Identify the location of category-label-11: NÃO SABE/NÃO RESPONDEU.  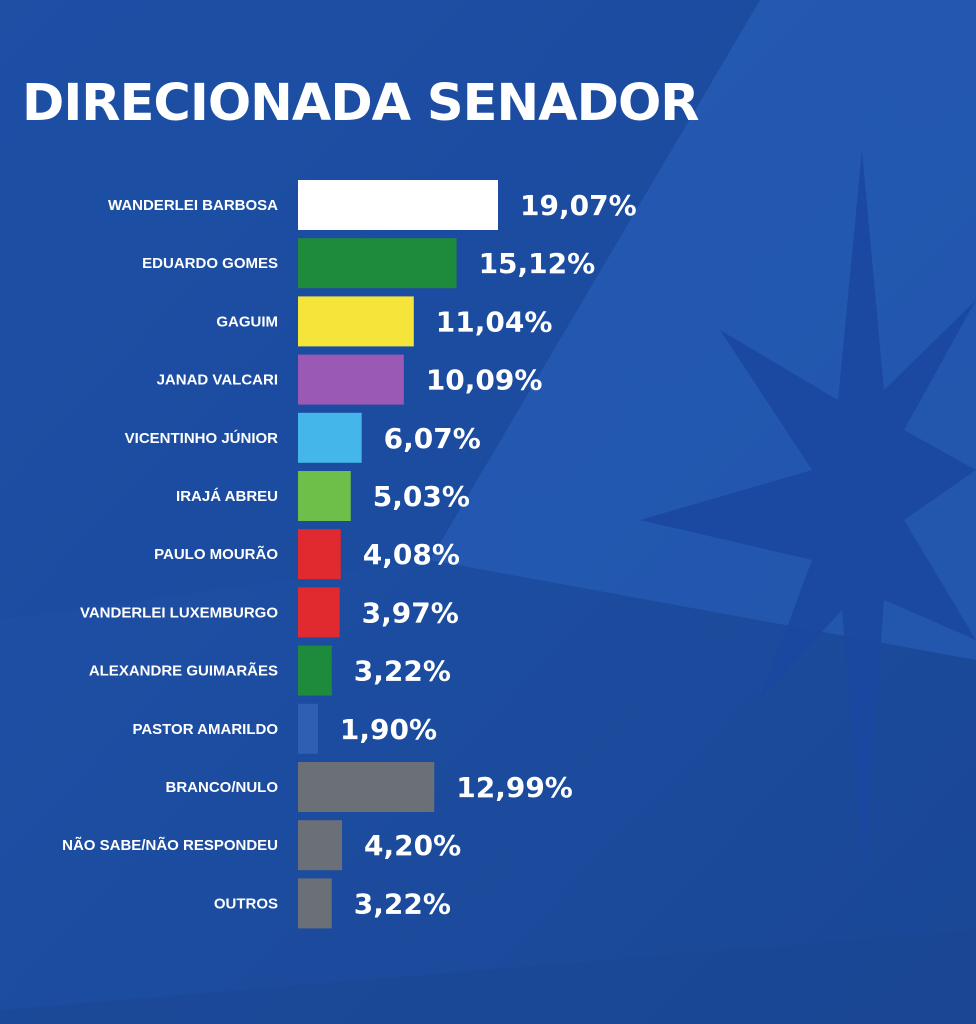
(170, 845).